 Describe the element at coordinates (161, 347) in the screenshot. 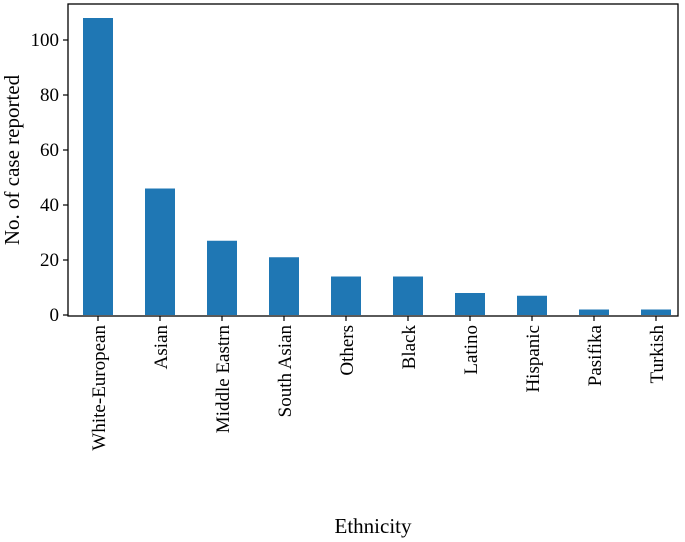

I see `x-tick-label: Asian` at that location.